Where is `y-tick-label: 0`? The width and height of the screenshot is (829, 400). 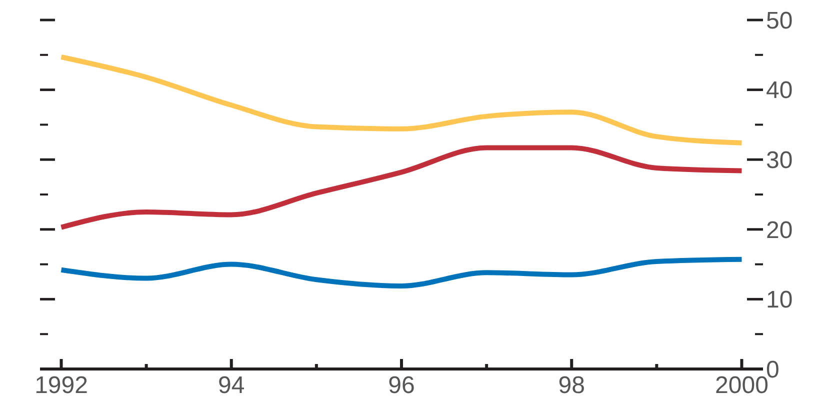
y-tick-label: 0 is located at coordinates (773, 370).